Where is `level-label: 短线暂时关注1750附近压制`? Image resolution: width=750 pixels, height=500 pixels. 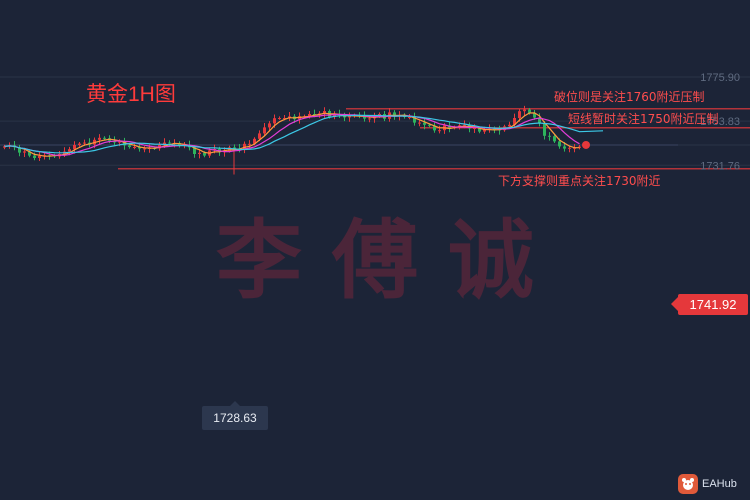
level-label: 短线暂时关注1750附近压制 is located at coordinates (643, 118).